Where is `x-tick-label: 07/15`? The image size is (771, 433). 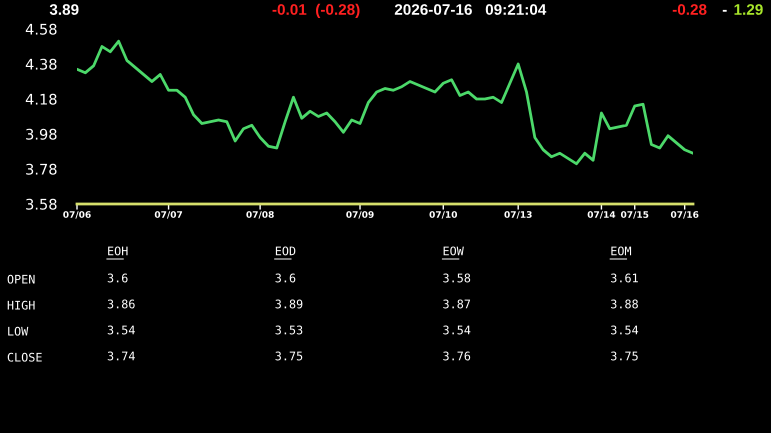
x-tick-label: 07/15 is located at coordinates (634, 215).